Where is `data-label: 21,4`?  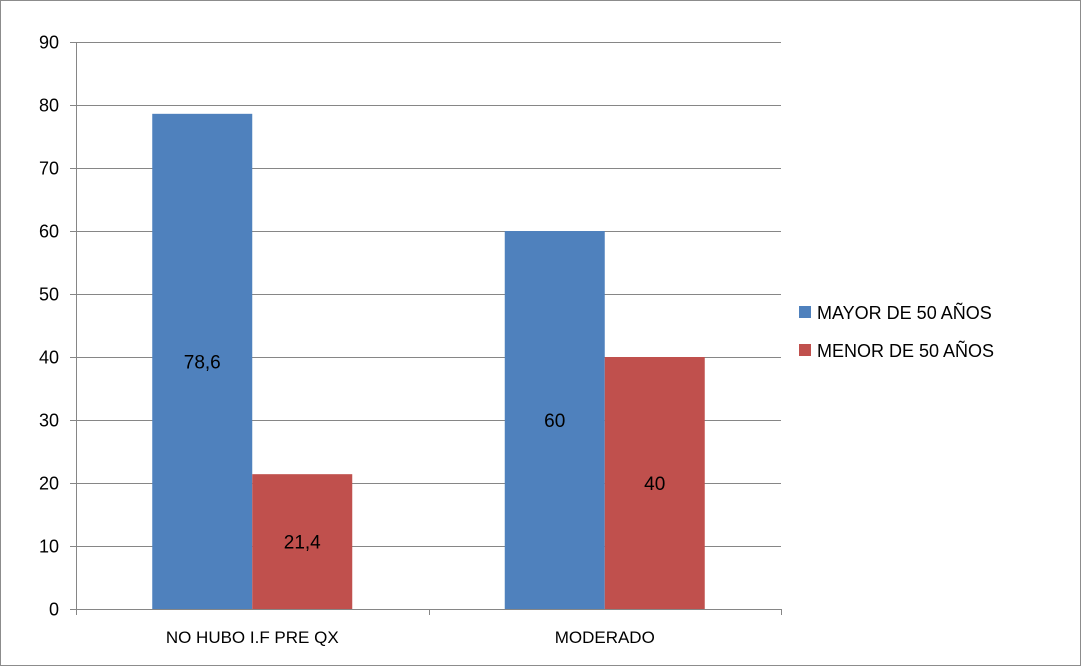
data-label: 21,4 is located at coordinates (302, 543).